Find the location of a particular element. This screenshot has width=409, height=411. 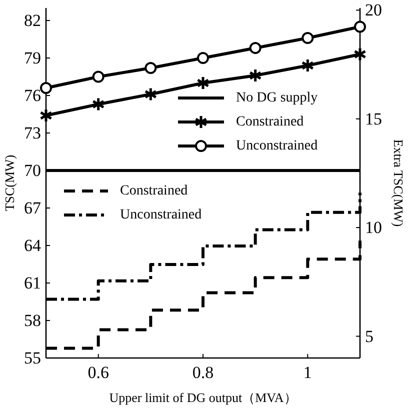

y-tick-label: 55 is located at coordinates (32, 358).